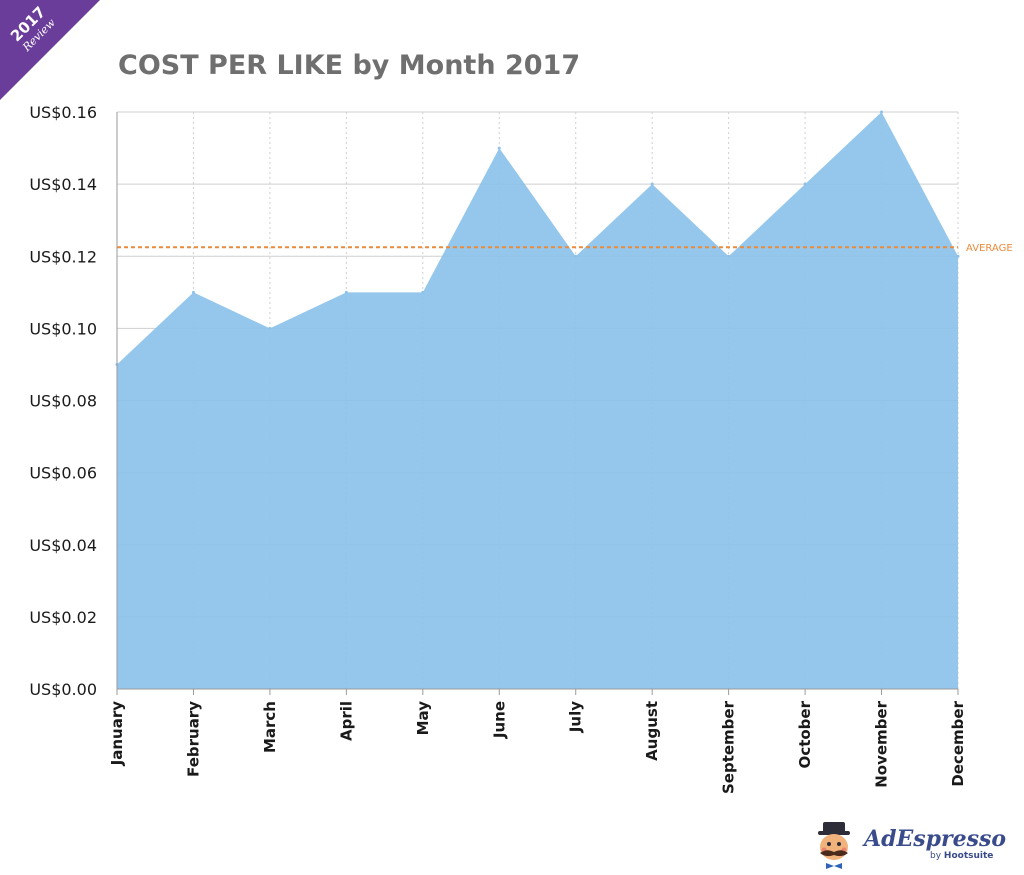 The image size is (1024, 875). What do you see at coordinates (63, 328) in the screenshot?
I see `y-tick-label: US$0.10` at bounding box center [63, 328].